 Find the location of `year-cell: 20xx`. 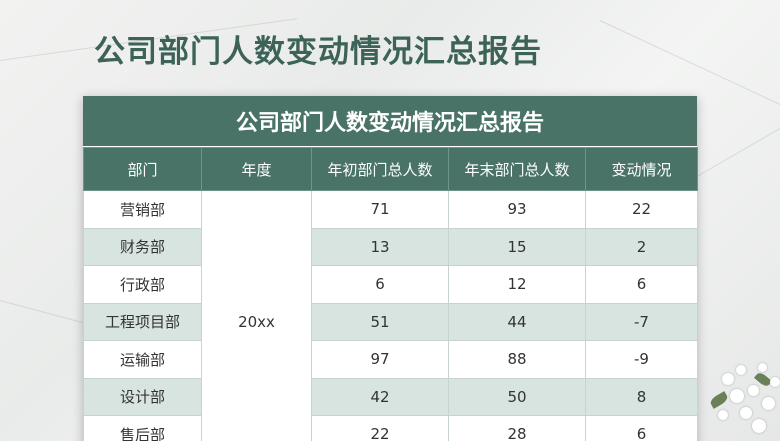

year-cell: 20xx is located at coordinates (256, 315).